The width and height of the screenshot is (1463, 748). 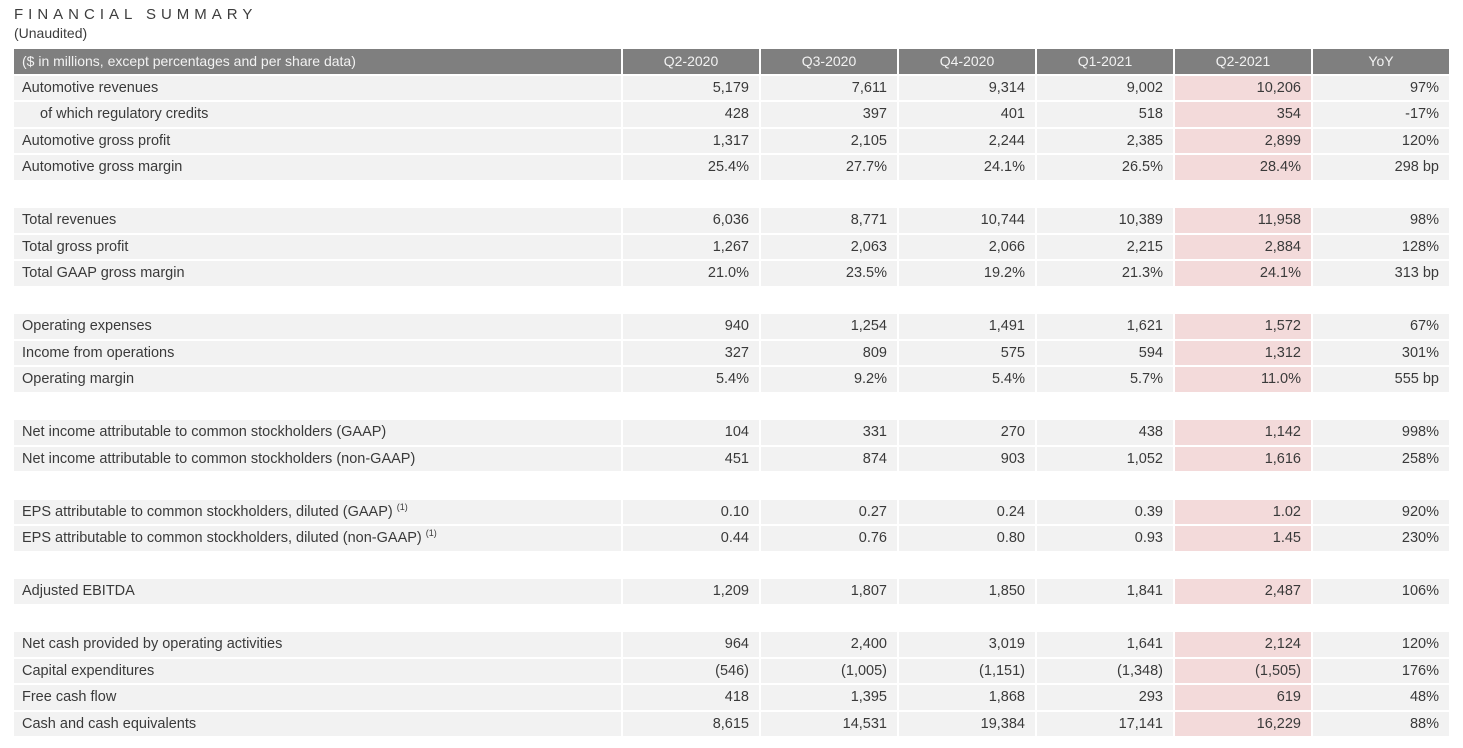 I want to click on value-cell: 0.93, so click(x=1104, y=539).